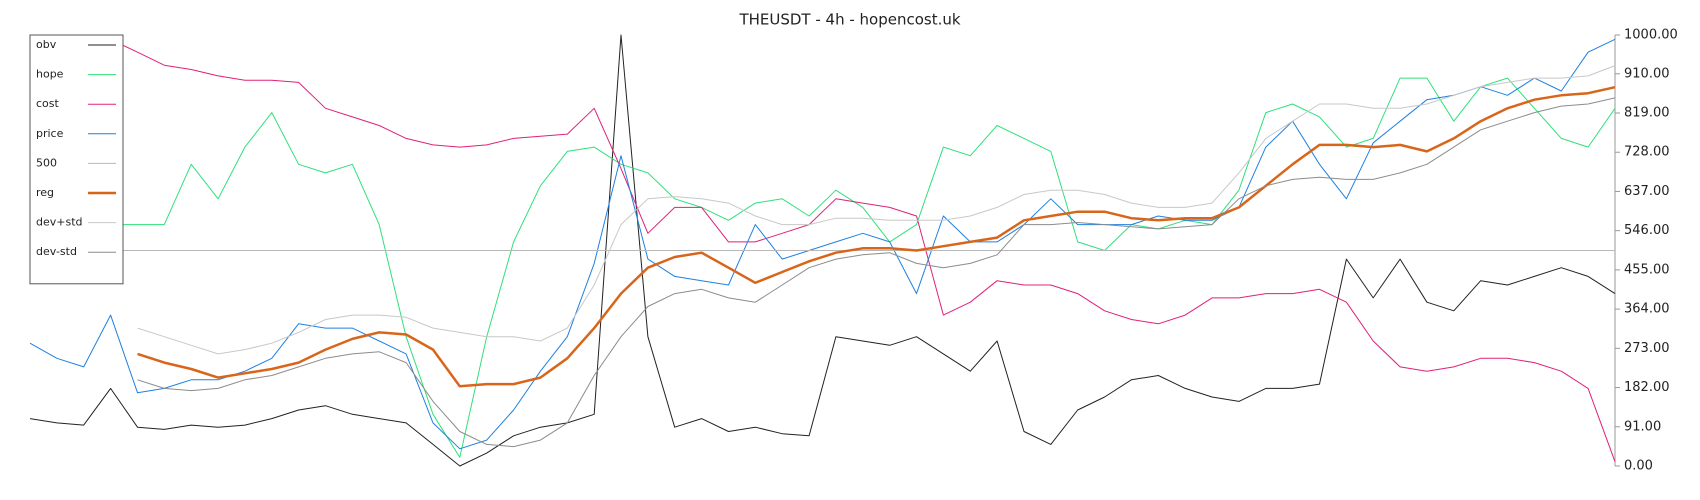  Describe the element at coordinates (1647, 113) in the screenshot. I see `y-tick-label: 819.00` at that location.